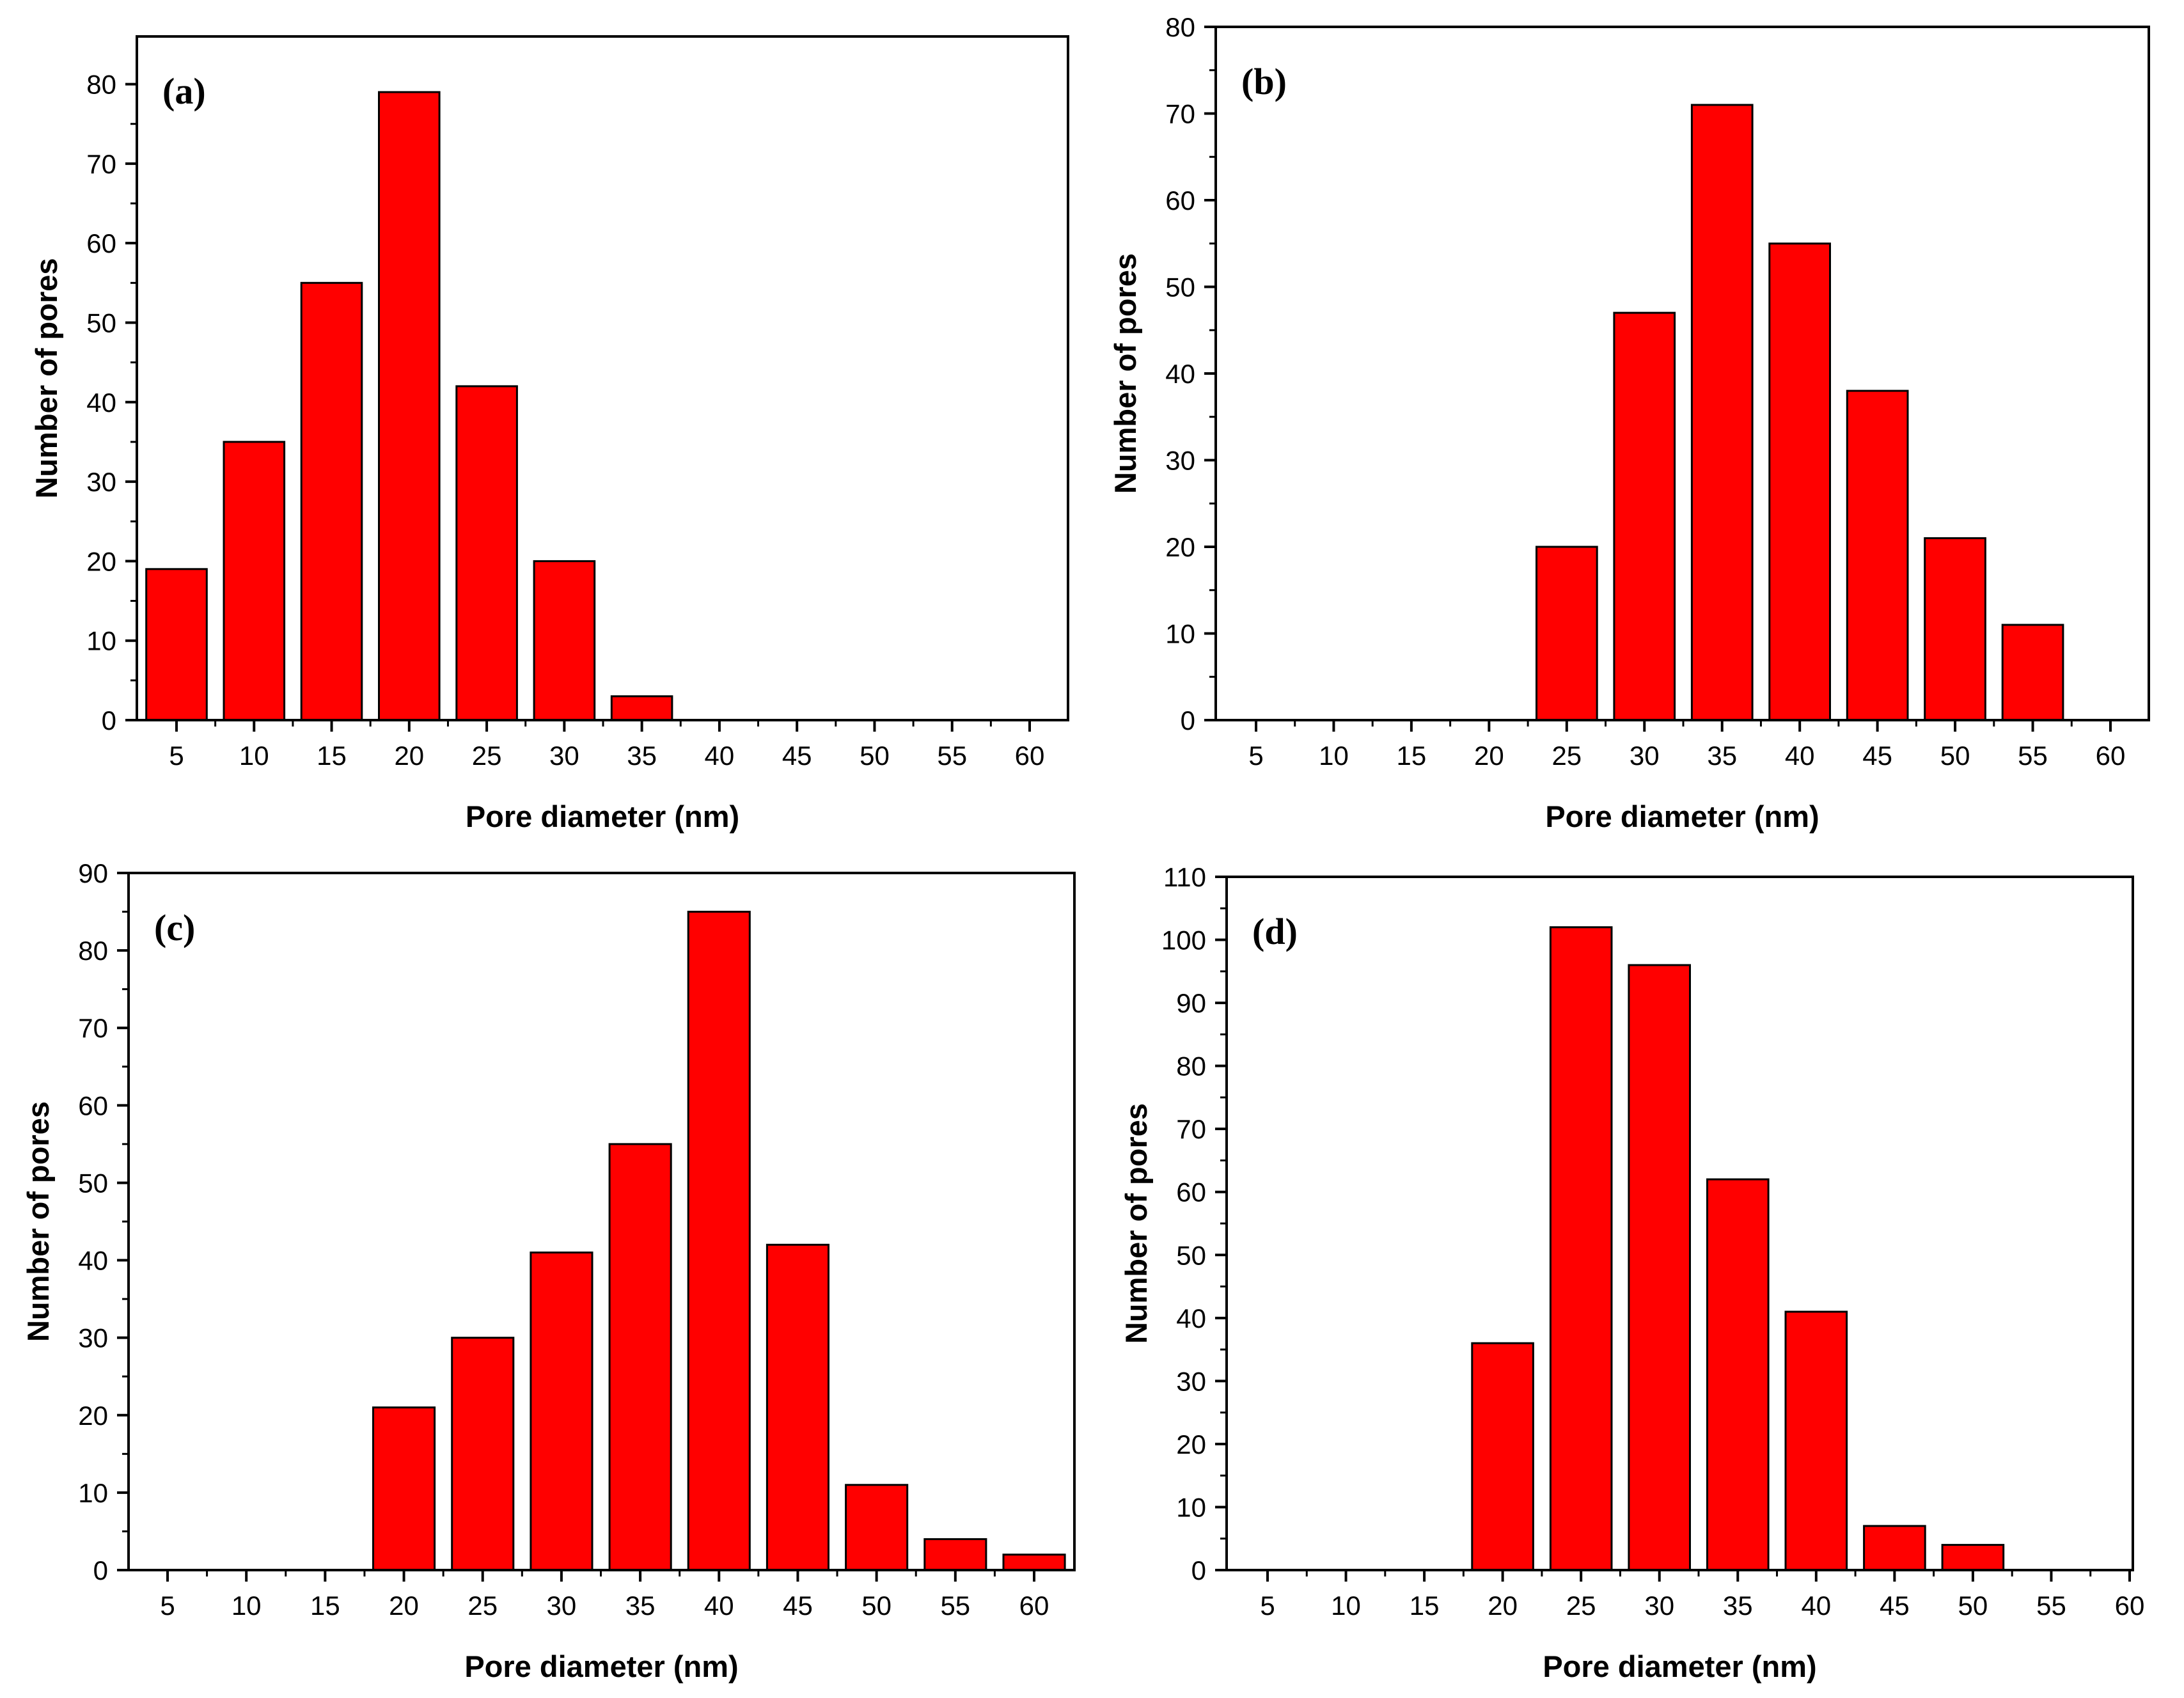  I want to click on x-tick-label-c-30: 30, so click(562, 1606).